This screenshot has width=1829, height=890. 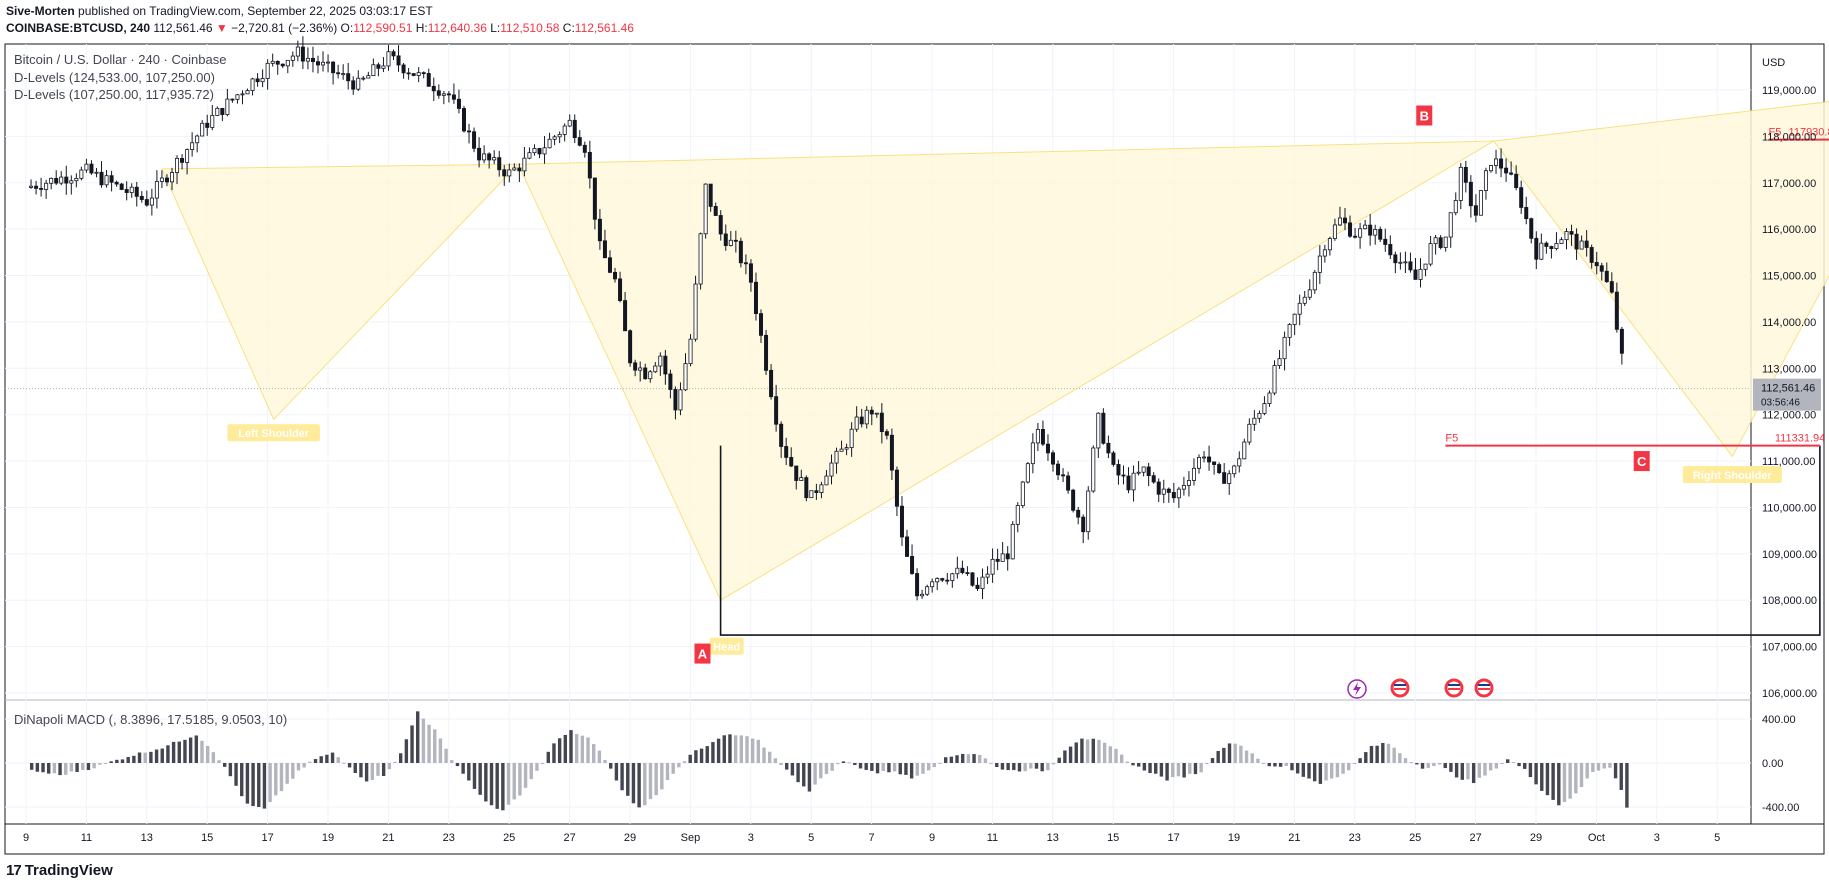 What do you see at coordinates (120, 59) in the screenshot?
I see `series-title: Bitcoin / U.S. Dollar · 240 · Coinbase` at bounding box center [120, 59].